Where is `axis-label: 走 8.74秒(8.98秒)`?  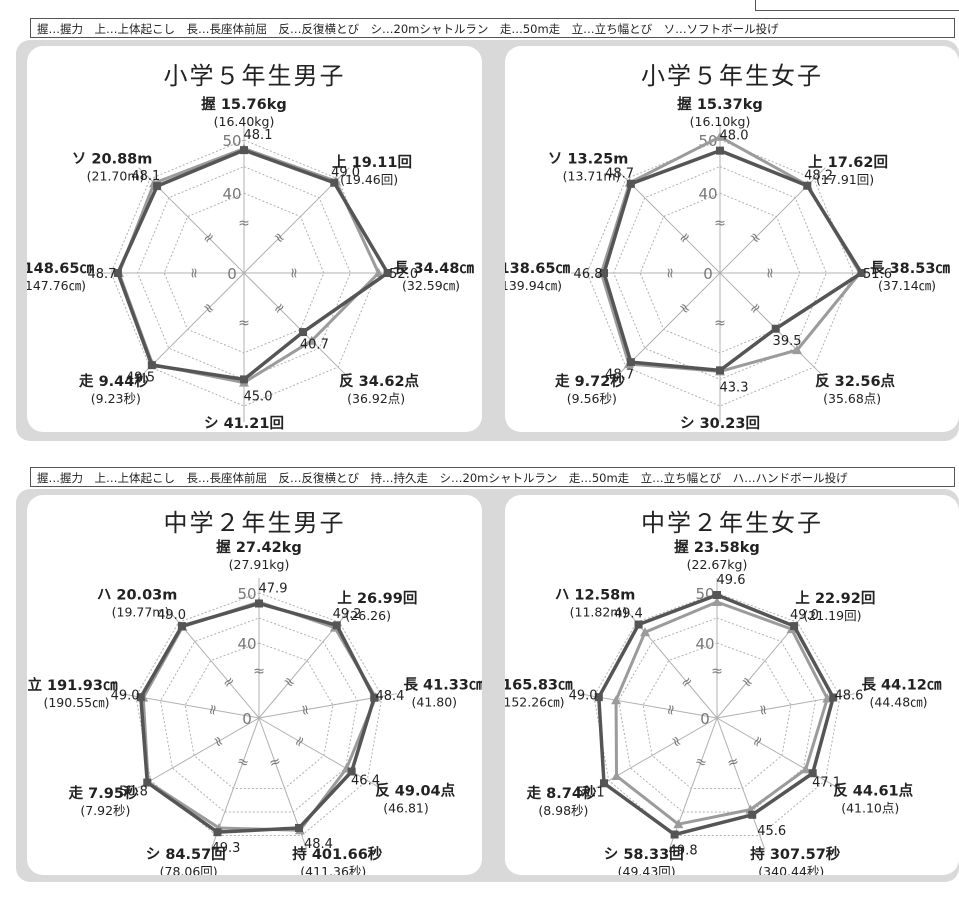 axis-label: 走 8.74秒(8.98秒) is located at coordinates (562, 801).